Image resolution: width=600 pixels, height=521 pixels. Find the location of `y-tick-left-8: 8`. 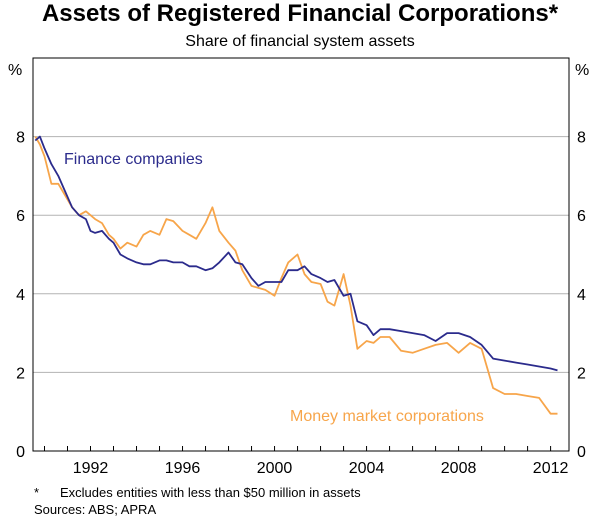

y-tick-left-8: 8 is located at coordinates (20, 138).